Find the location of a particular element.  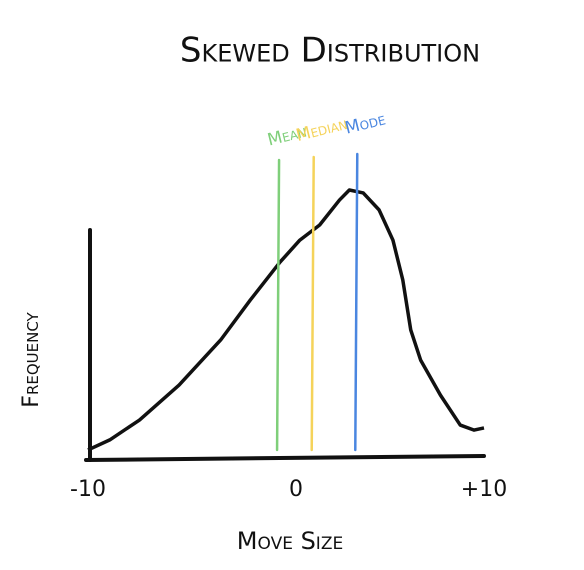

x-tick-label: 0 is located at coordinates (296, 489).